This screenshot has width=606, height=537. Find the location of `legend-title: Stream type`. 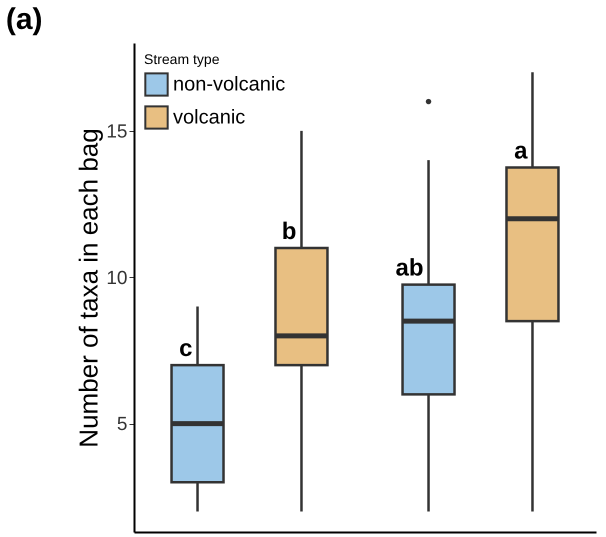

legend-title: Stream type is located at coordinates (182, 59).